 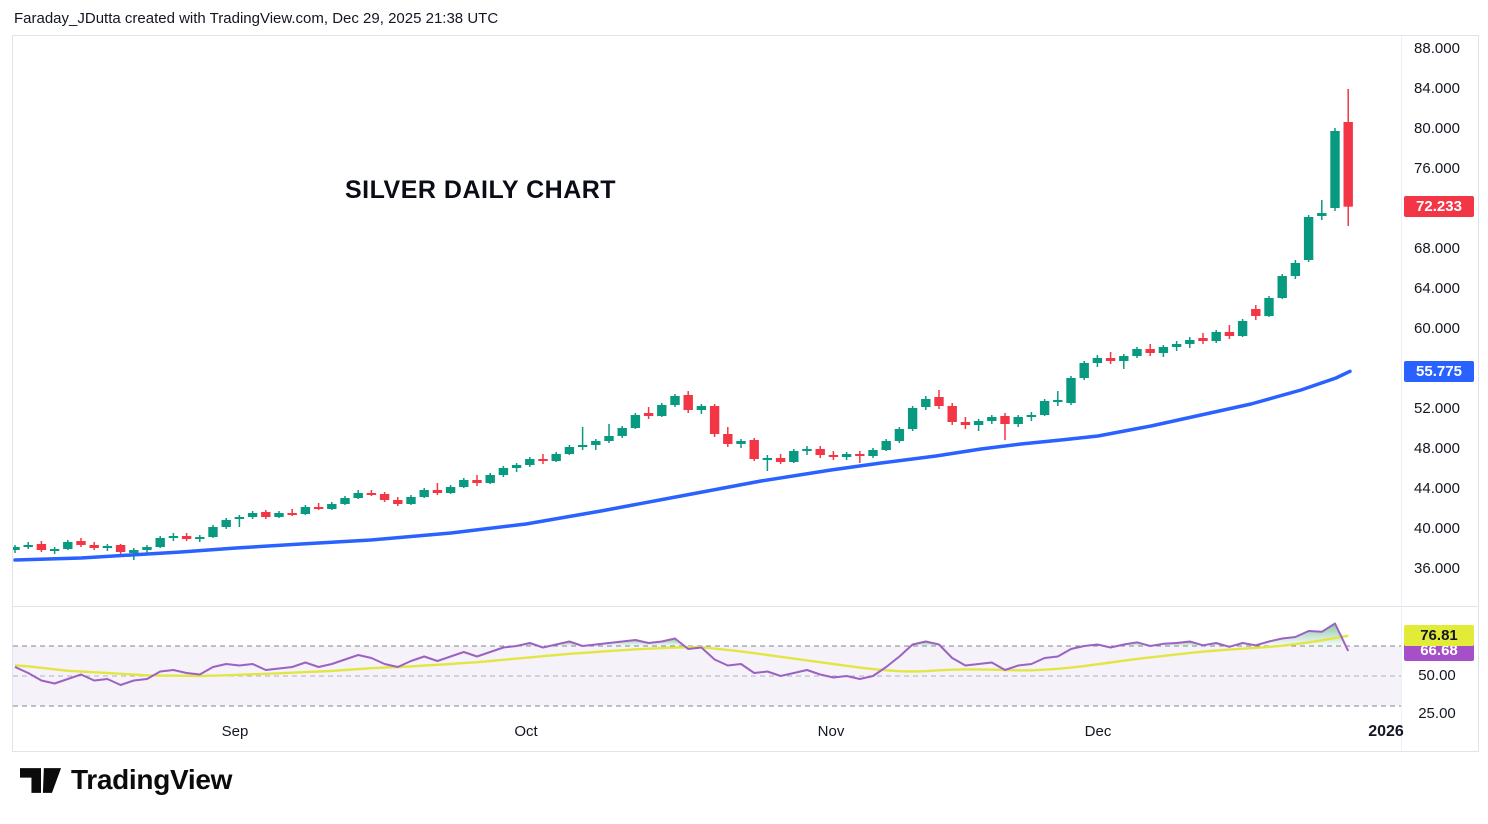 What do you see at coordinates (1437, 88) in the screenshot?
I see `price-tick-label: 84.000` at bounding box center [1437, 88].